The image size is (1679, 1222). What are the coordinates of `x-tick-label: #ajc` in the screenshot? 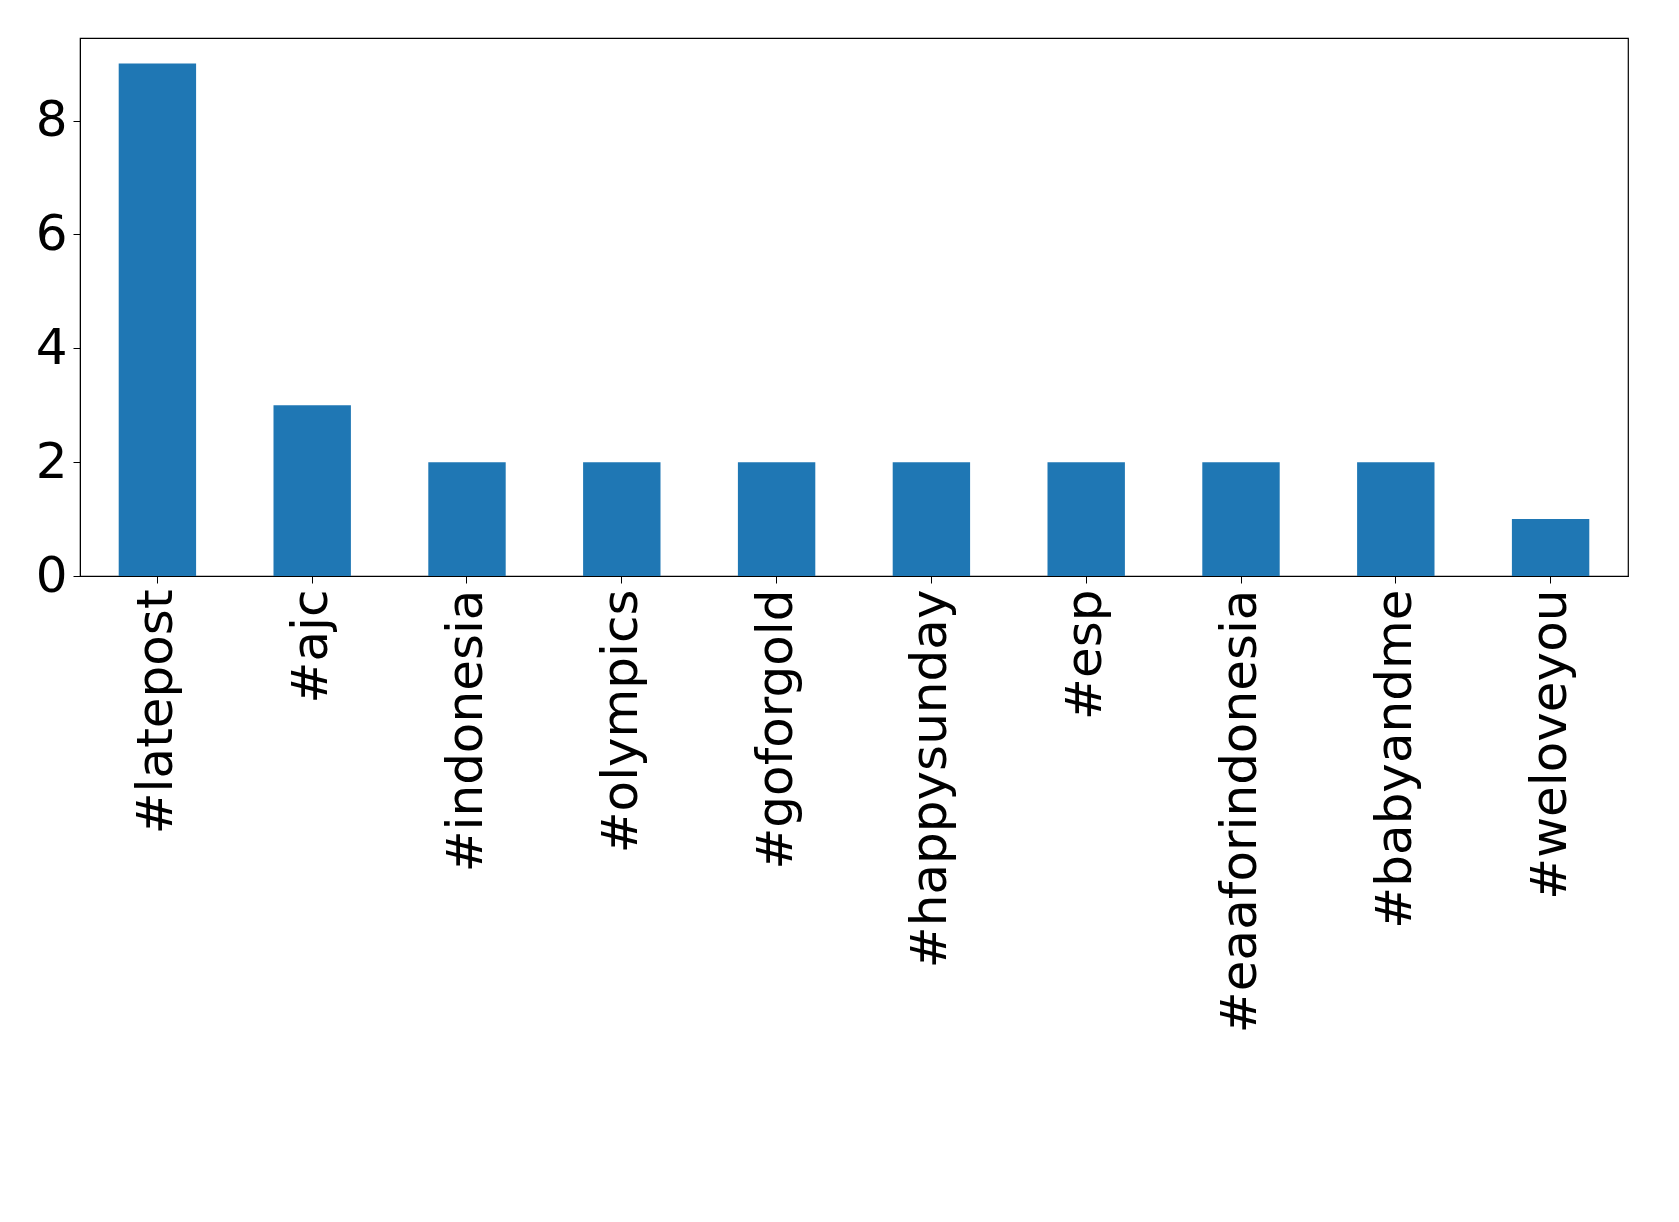 It's located at (310, 646).